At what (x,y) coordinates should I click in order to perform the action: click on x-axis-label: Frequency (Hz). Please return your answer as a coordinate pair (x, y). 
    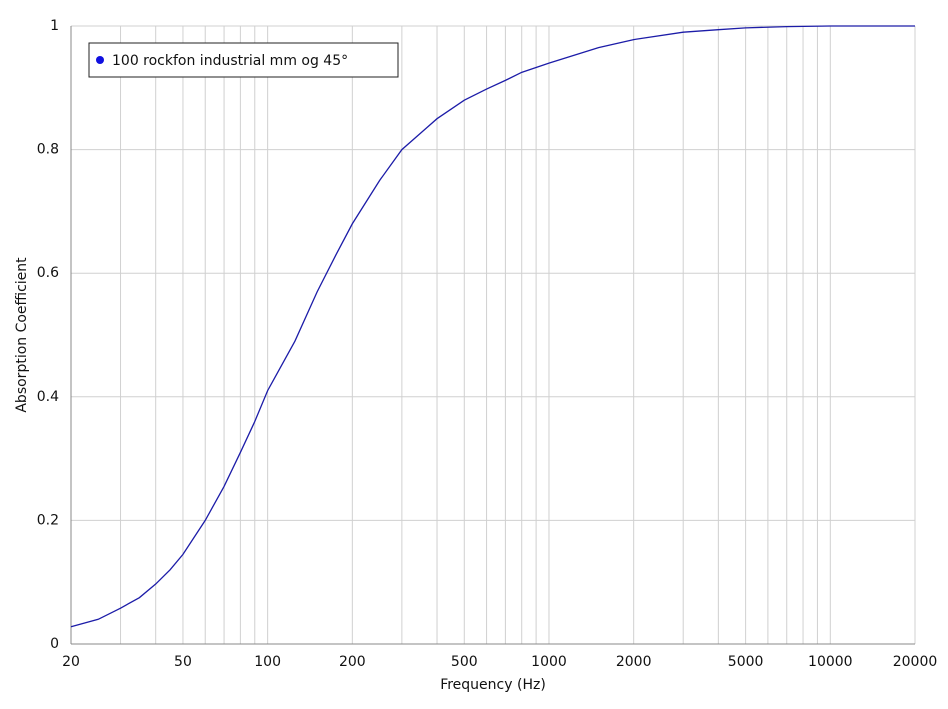
    Looking at the image, I should click on (493, 685).